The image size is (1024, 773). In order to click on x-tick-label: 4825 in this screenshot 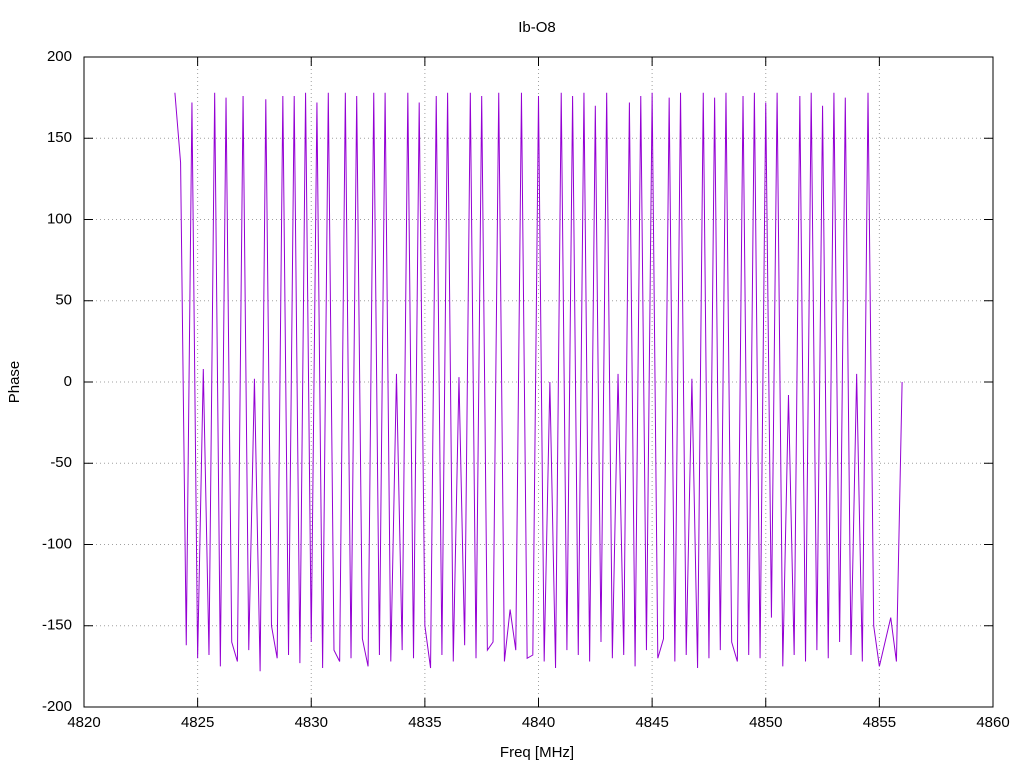, I will do `click(197, 722)`.